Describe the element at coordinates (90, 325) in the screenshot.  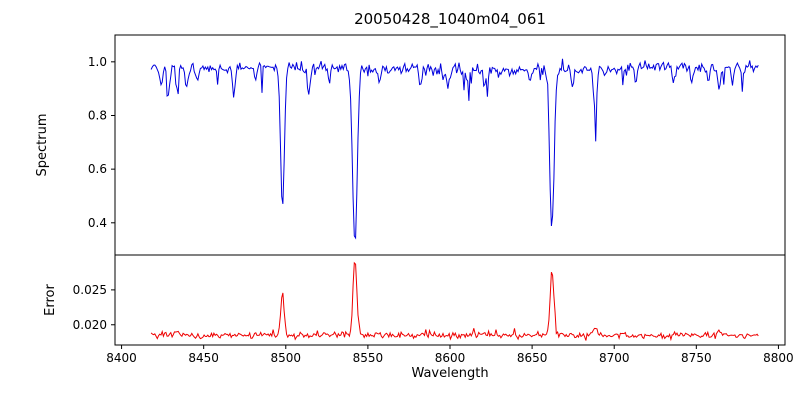
I see `error-y-tick-label: 0.020` at that location.